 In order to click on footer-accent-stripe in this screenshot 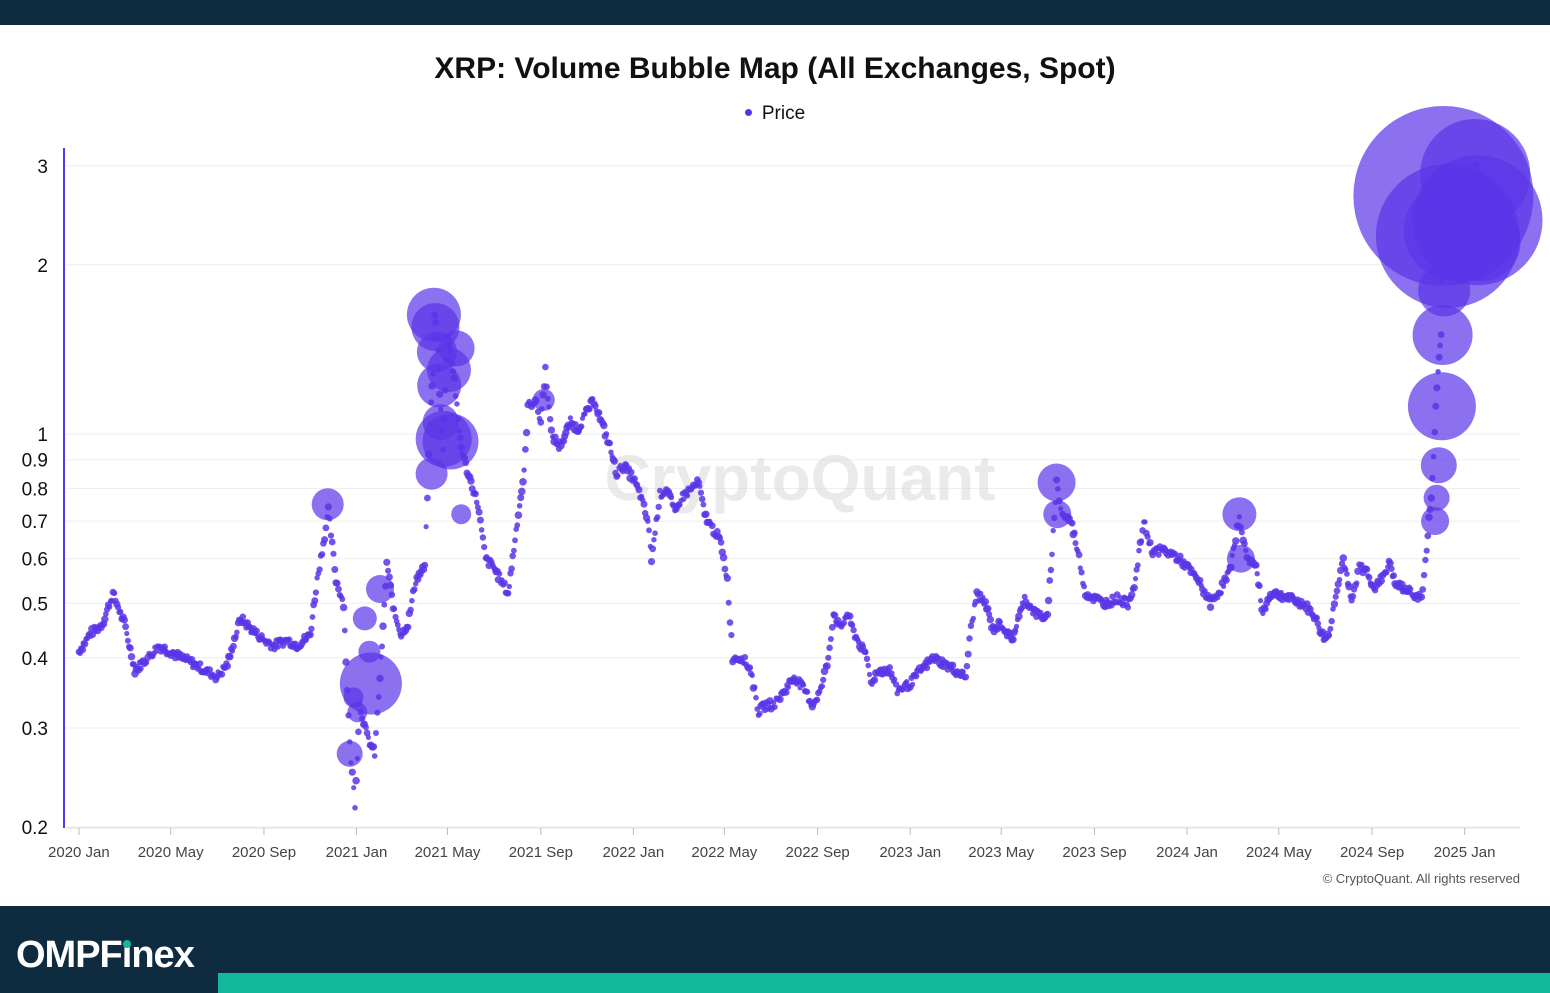, I will do `click(884, 983)`.